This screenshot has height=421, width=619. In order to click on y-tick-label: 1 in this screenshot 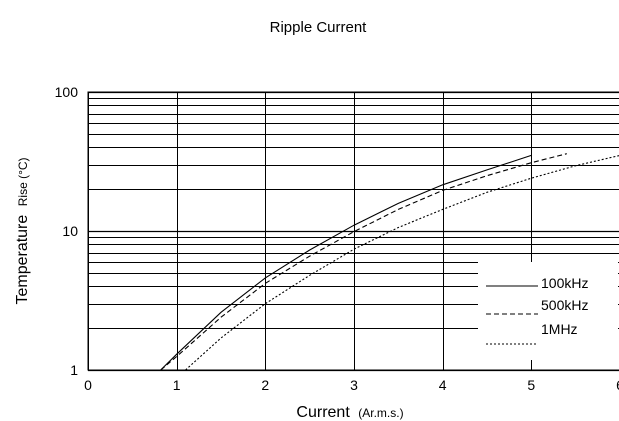, I will do `click(74, 370)`.